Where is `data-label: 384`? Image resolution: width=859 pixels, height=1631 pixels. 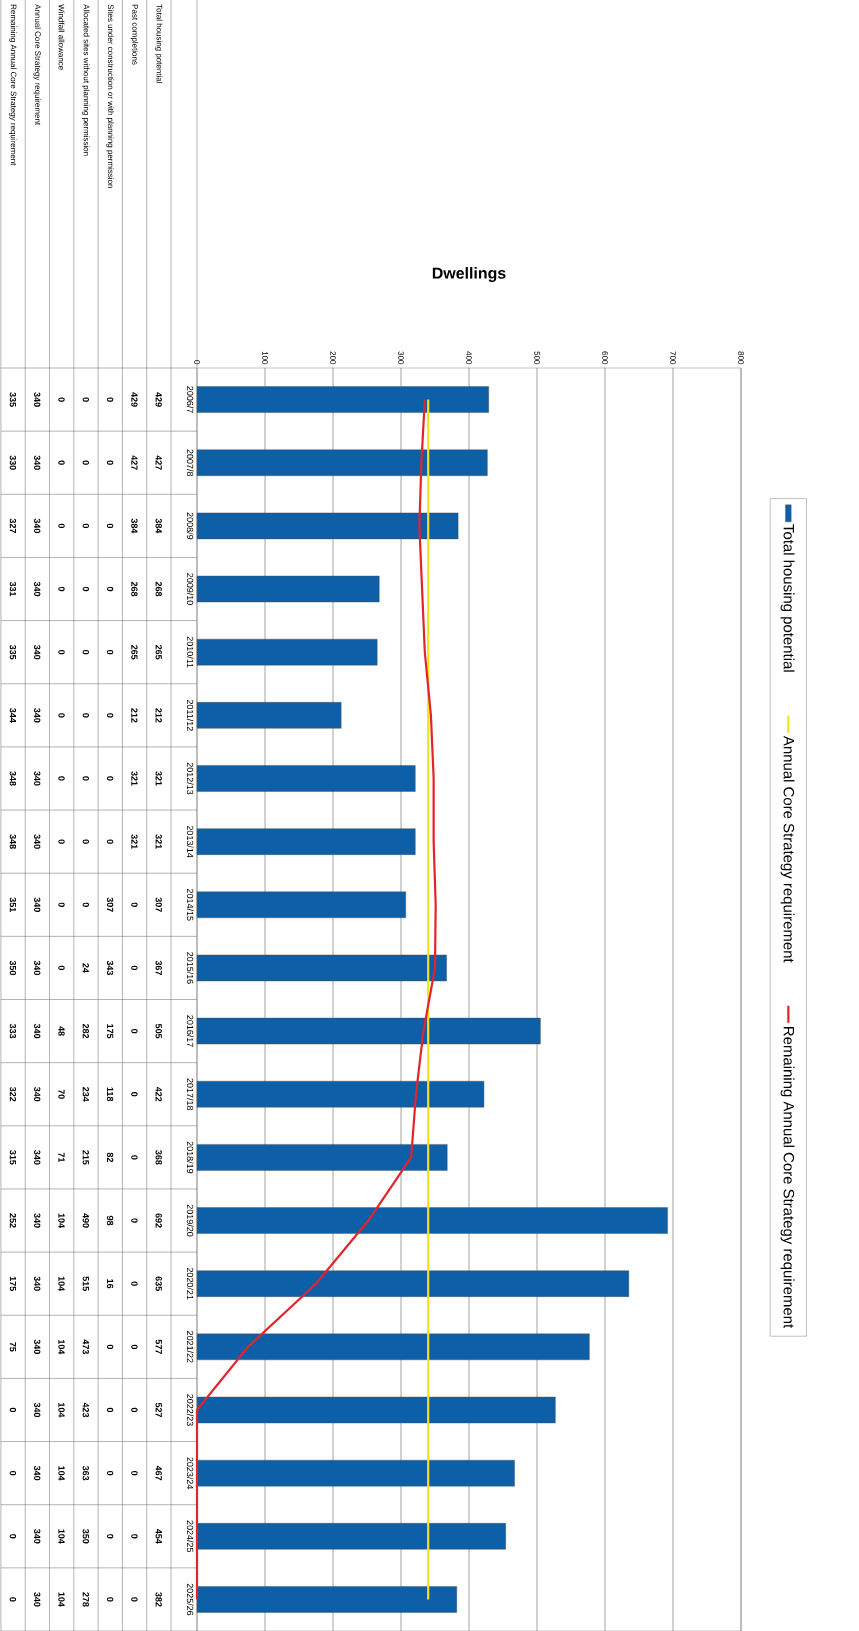 data-label: 384 is located at coordinates (158, 526).